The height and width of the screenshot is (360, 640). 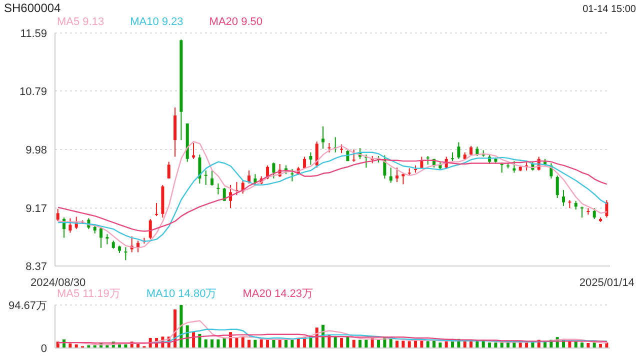 What do you see at coordinates (36, 150) in the screenshot?
I see `y-tick-label: 9.98` at bounding box center [36, 150].